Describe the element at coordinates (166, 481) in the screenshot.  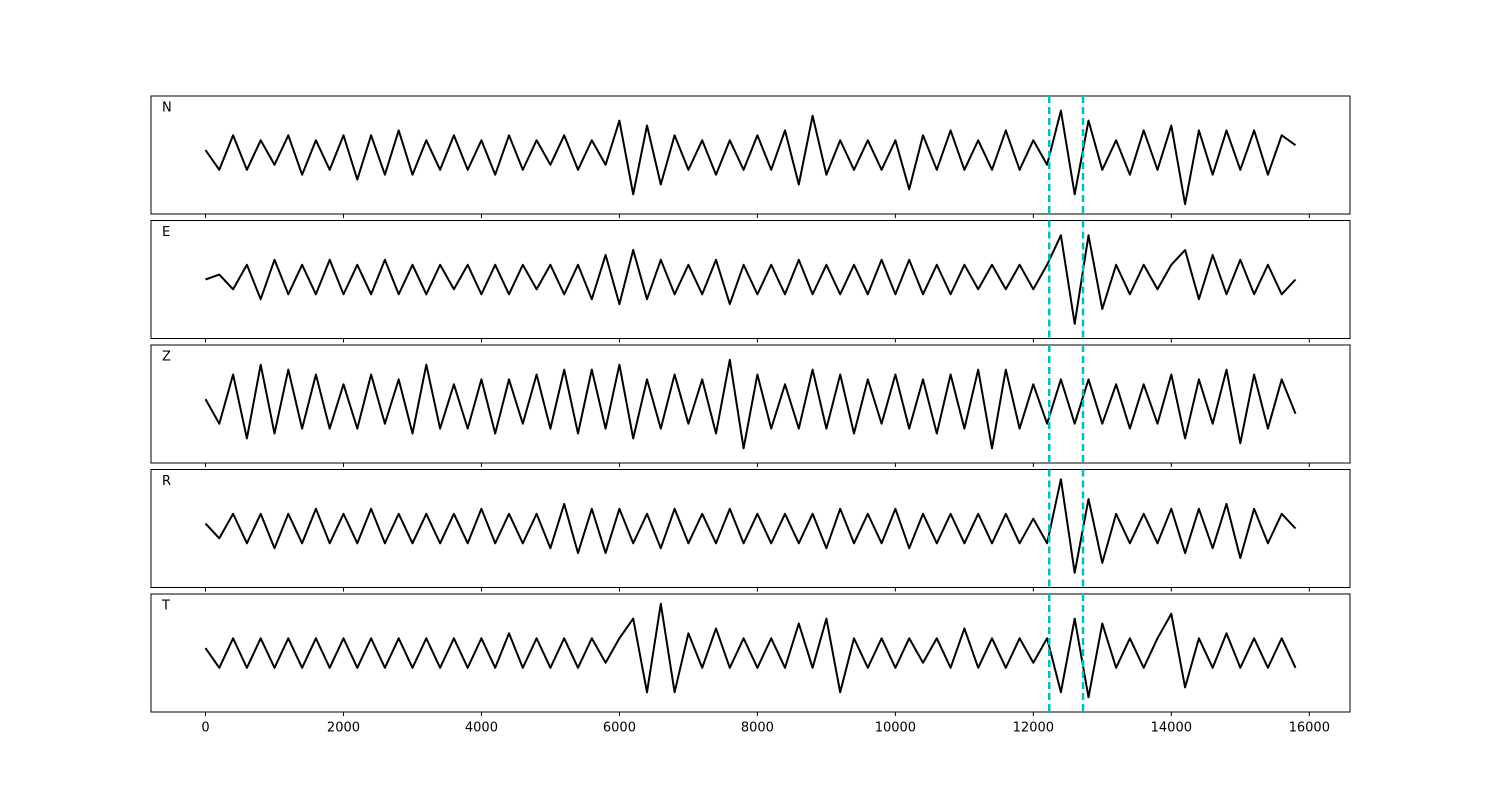
I see `panel-label: R` at that location.